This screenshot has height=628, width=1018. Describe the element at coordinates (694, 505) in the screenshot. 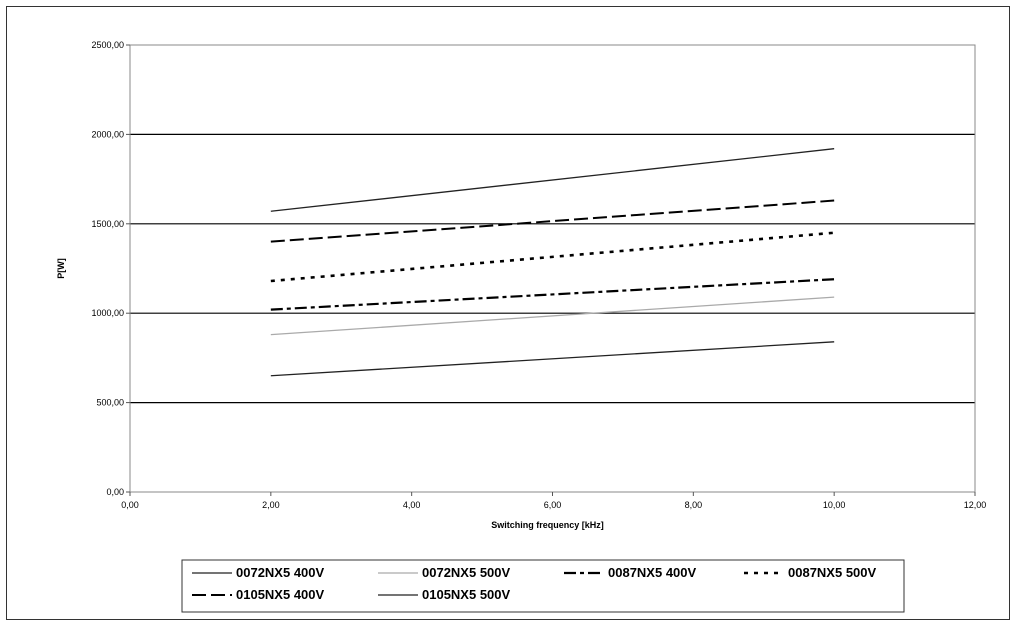

I see `x-tick-label: 8,00` at that location.